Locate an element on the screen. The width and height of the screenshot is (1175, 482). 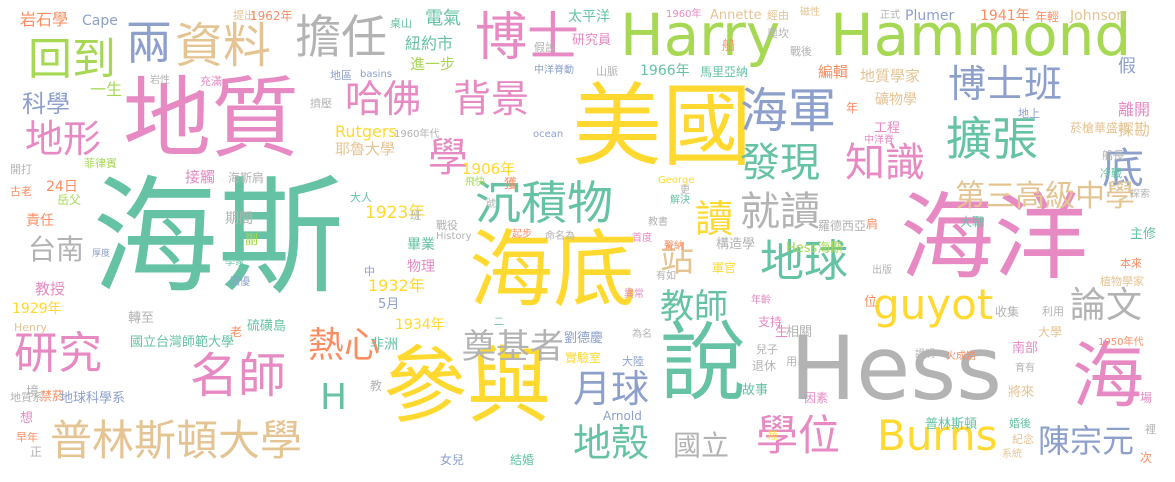
cloud-word: 戰後 is located at coordinates (801, 51).